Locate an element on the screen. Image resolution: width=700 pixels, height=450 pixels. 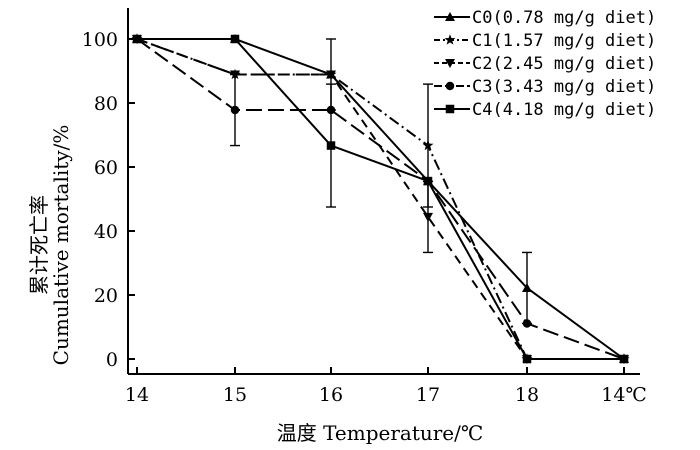
y-axis-title-cn: 累计死亡率 is located at coordinates (39, 245).